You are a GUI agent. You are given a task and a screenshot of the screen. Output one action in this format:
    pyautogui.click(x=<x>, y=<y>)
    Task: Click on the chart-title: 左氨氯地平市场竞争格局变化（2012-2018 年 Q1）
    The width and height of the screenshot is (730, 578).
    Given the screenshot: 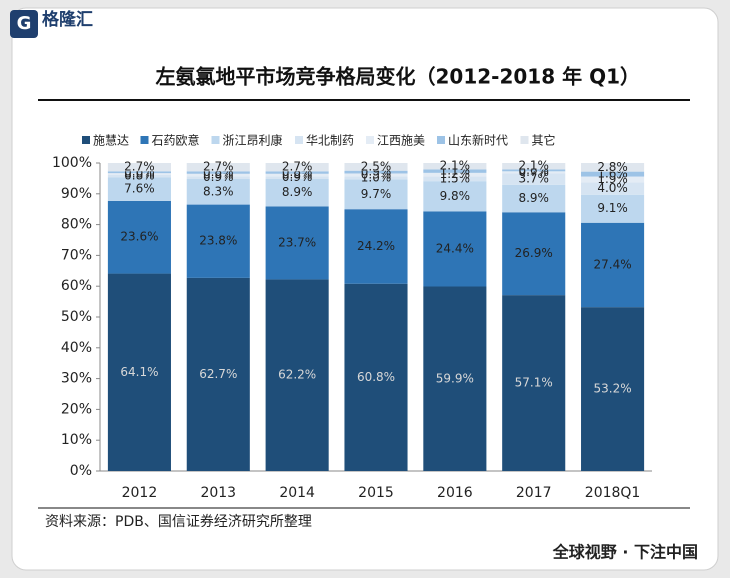 What is the action you would take?
    pyautogui.click(x=398, y=77)
    